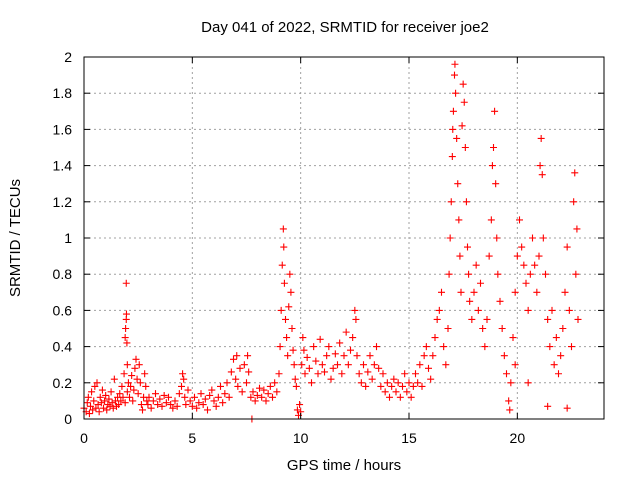 Image resolution: width=640 pixels, height=480 pixels. What do you see at coordinates (68, 57) in the screenshot?
I see `y-tick-label: 2` at bounding box center [68, 57].